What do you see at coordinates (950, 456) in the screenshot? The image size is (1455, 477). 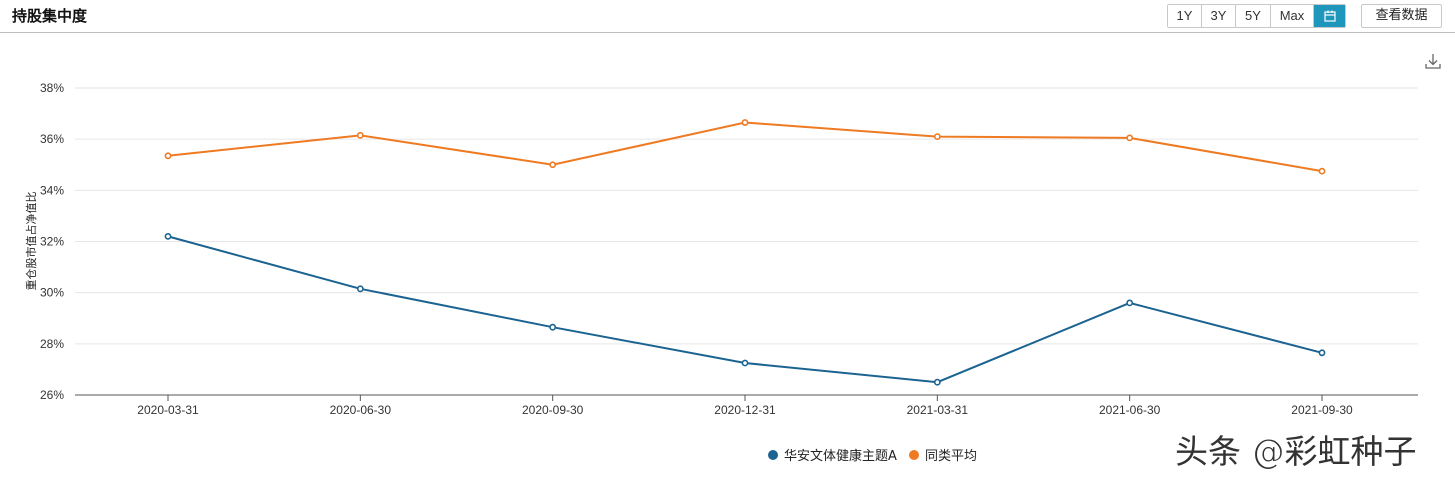 I see `legend-label-peer-average: 同类平均` at bounding box center [950, 456].